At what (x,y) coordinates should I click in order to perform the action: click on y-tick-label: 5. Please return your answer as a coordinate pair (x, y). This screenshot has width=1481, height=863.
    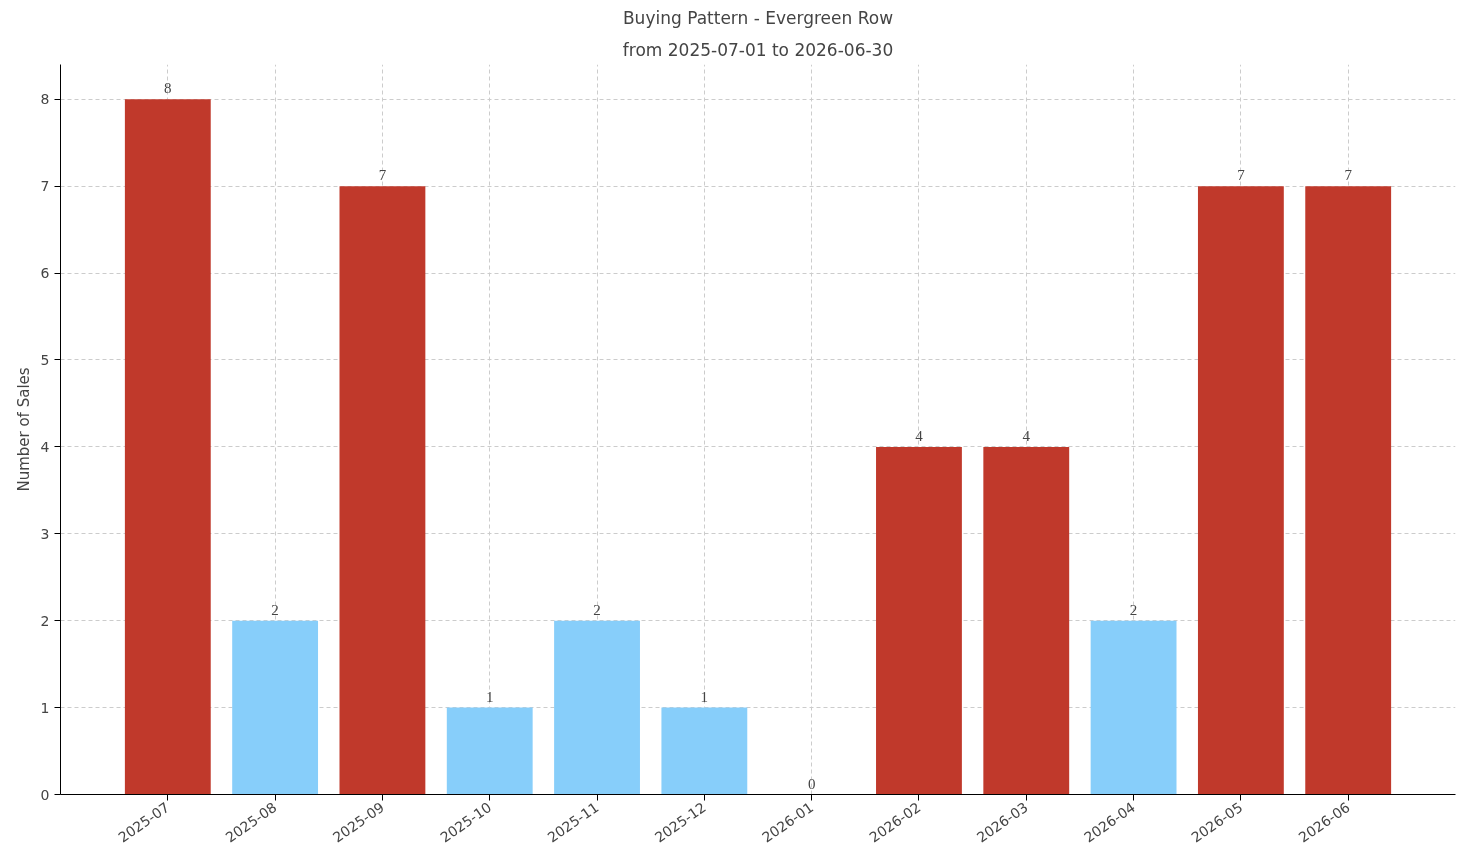
    Looking at the image, I should click on (45, 359).